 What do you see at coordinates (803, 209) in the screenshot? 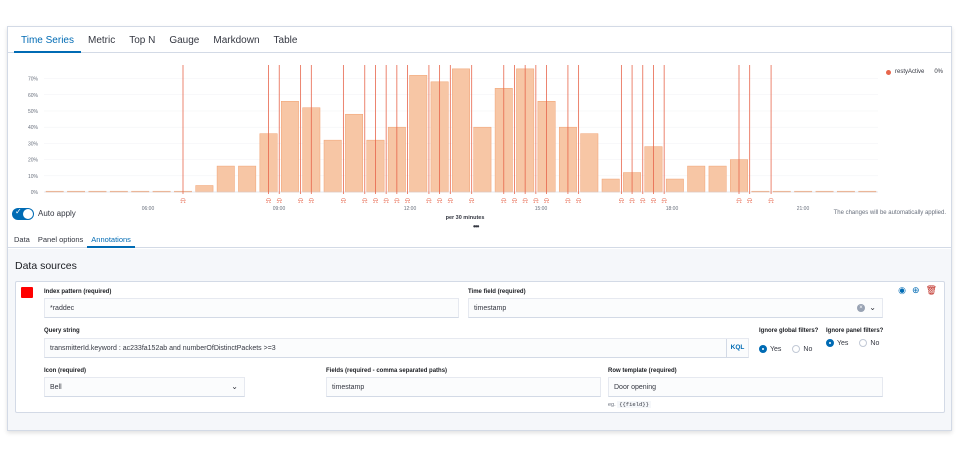
I see `x-tick-label: 21:00` at bounding box center [803, 209].